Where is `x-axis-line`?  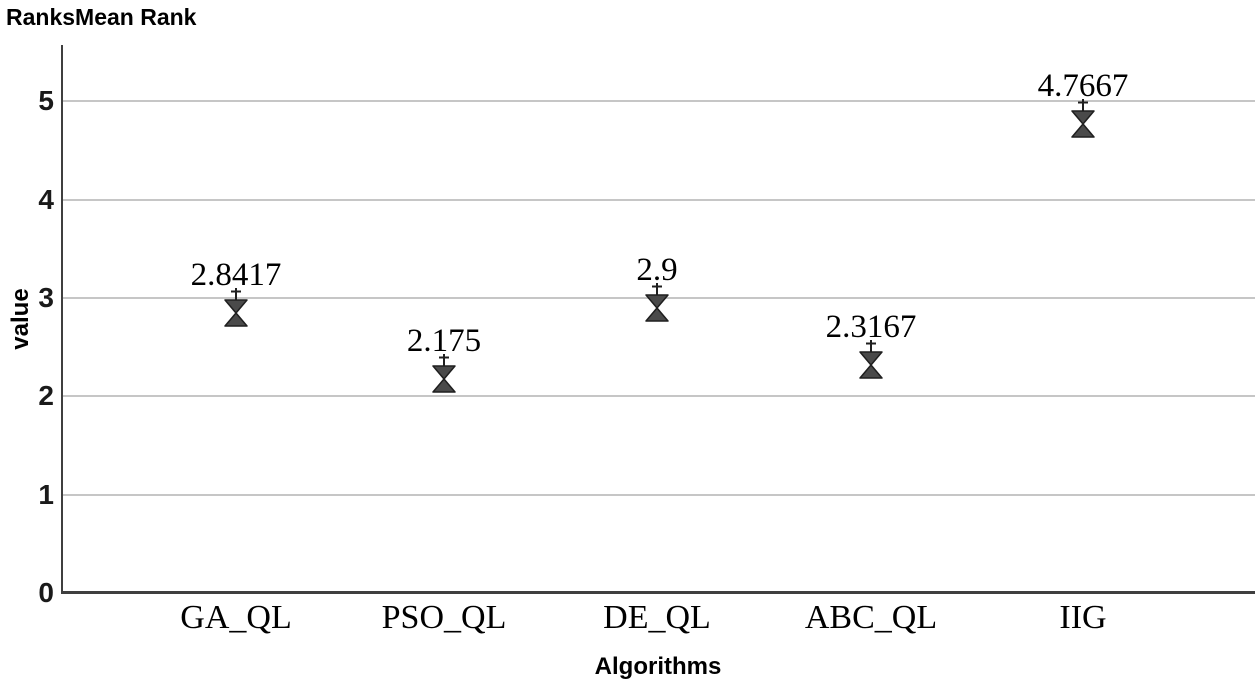
x-axis-line is located at coordinates (658, 592).